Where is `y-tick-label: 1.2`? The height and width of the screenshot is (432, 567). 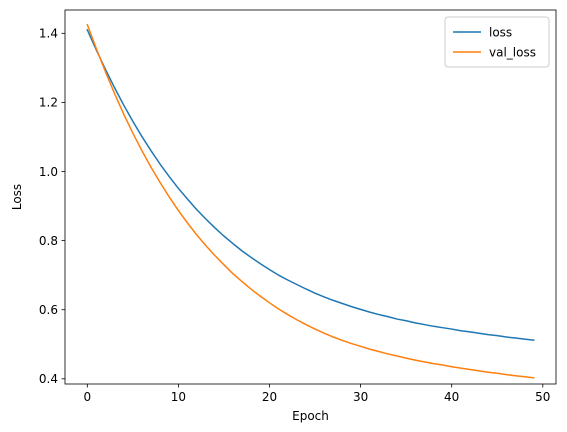 y-tick-label: 1.2 is located at coordinates (48, 103).